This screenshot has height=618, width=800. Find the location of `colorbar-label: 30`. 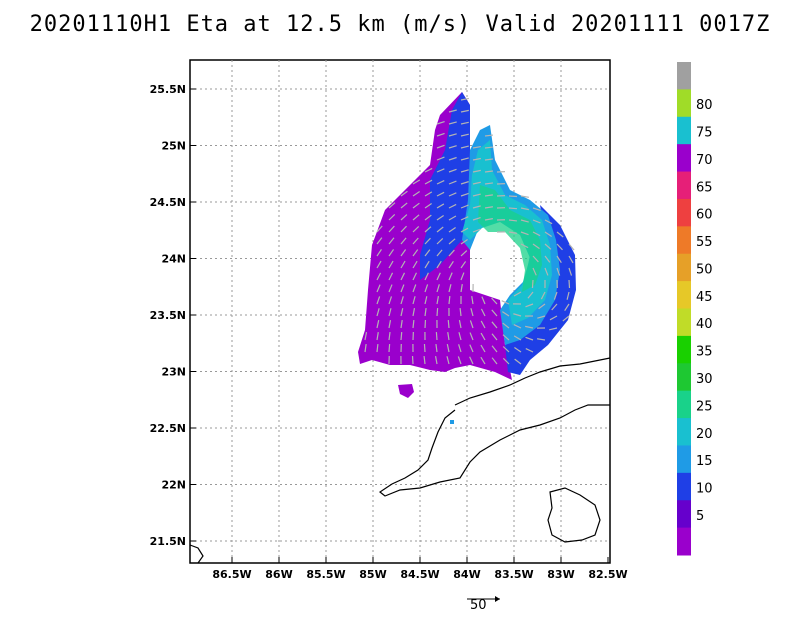

colorbar-label: 30 is located at coordinates (704, 379).